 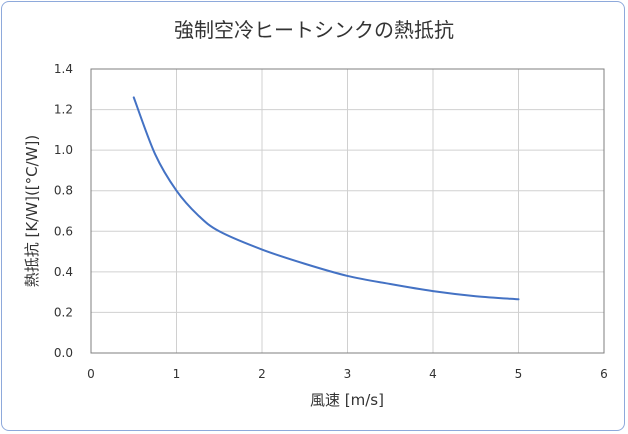 I want to click on x-tick-label: 4, so click(x=433, y=374).